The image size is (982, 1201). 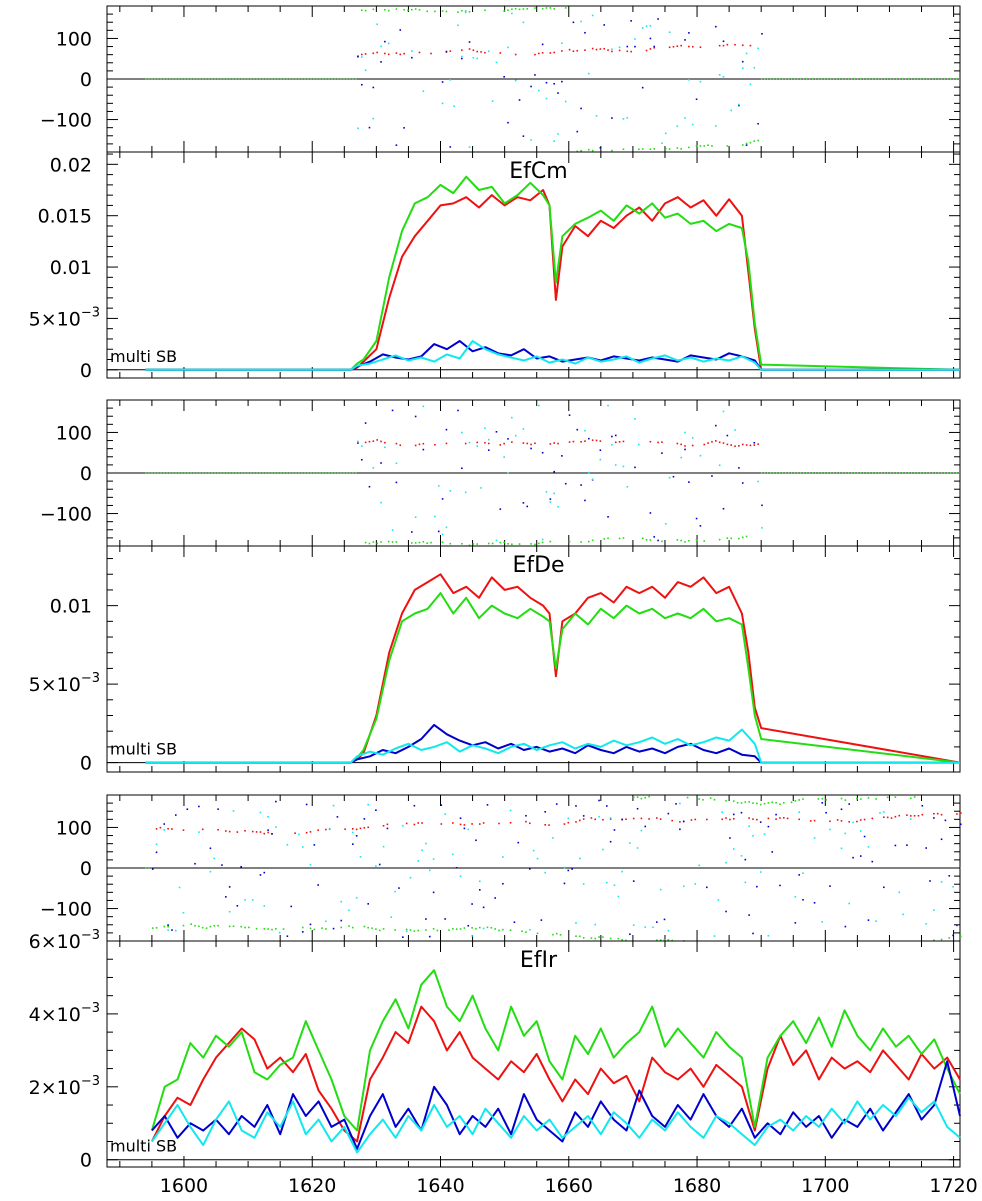 What do you see at coordinates (553, 273) in the screenshot?
I see `amplitude-series-line` at bounding box center [553, 273].